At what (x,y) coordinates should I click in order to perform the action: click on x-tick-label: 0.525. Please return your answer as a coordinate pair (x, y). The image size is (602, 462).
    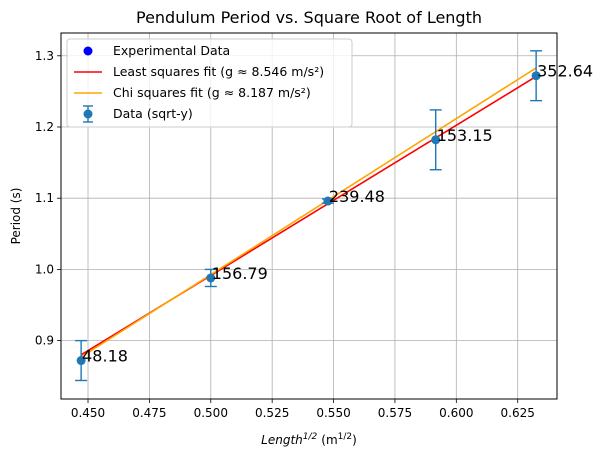
    Looking at the image, I should click on (272, 413).